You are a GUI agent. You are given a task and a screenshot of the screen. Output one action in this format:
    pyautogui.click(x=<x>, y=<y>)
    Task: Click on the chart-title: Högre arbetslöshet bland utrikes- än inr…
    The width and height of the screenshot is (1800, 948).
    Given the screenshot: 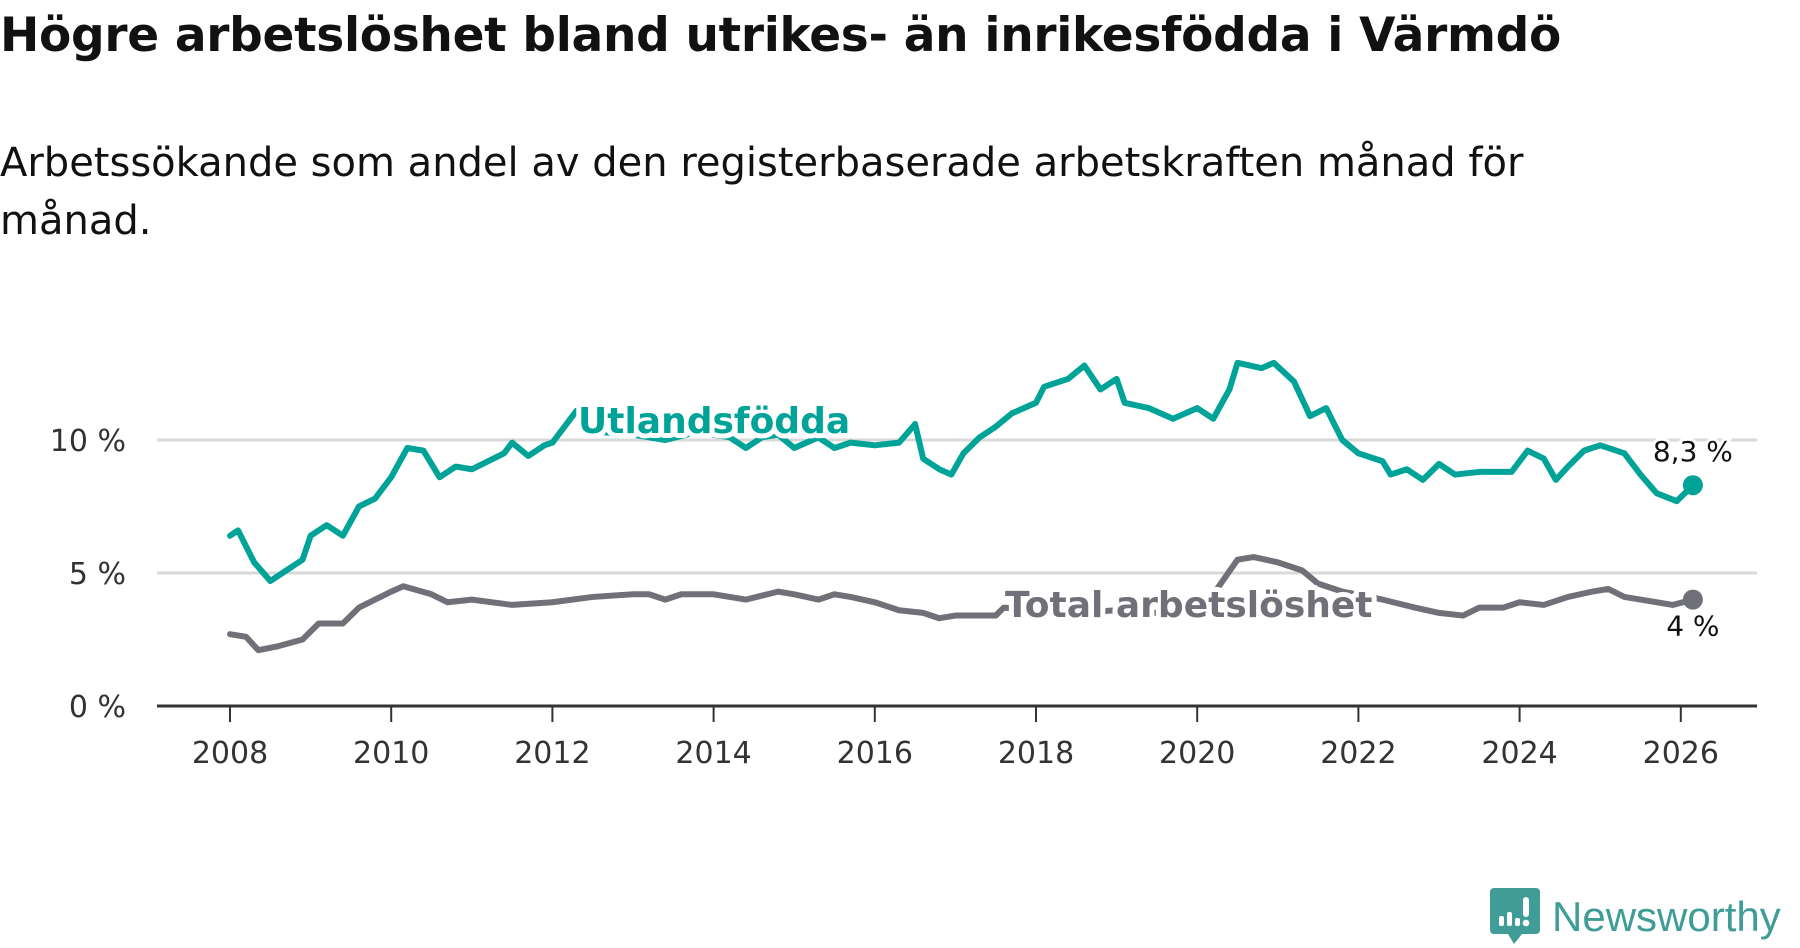 What is the action you would take?
    pyautogui.click(x=780, y=35)
    